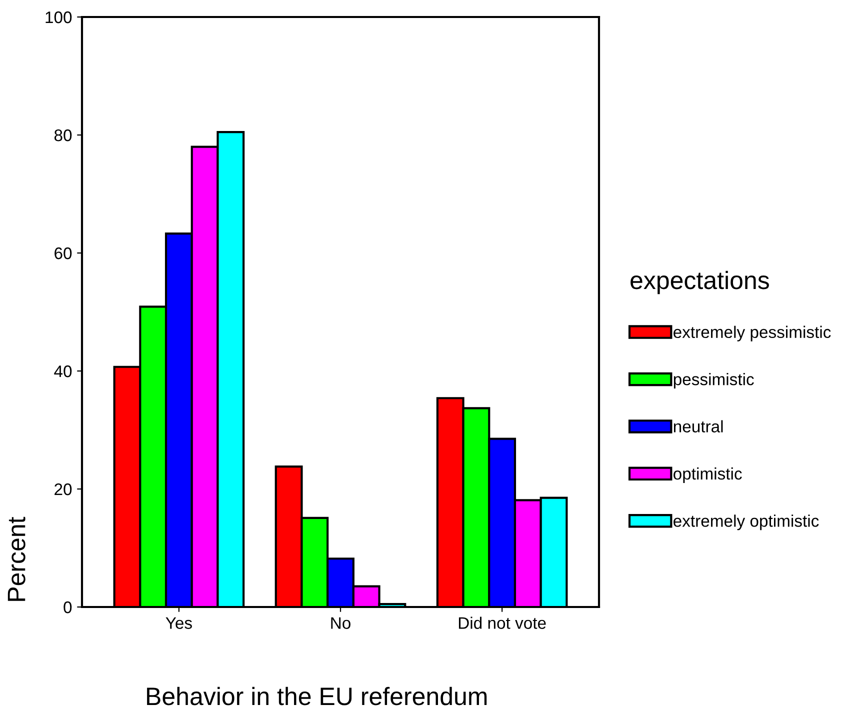 The height and width of the screenshot is (717, 864). What do you see at coordinates (68, 607) in the screenshot?
I see `y-tick-label: 0` at bounding box center [68, 607].